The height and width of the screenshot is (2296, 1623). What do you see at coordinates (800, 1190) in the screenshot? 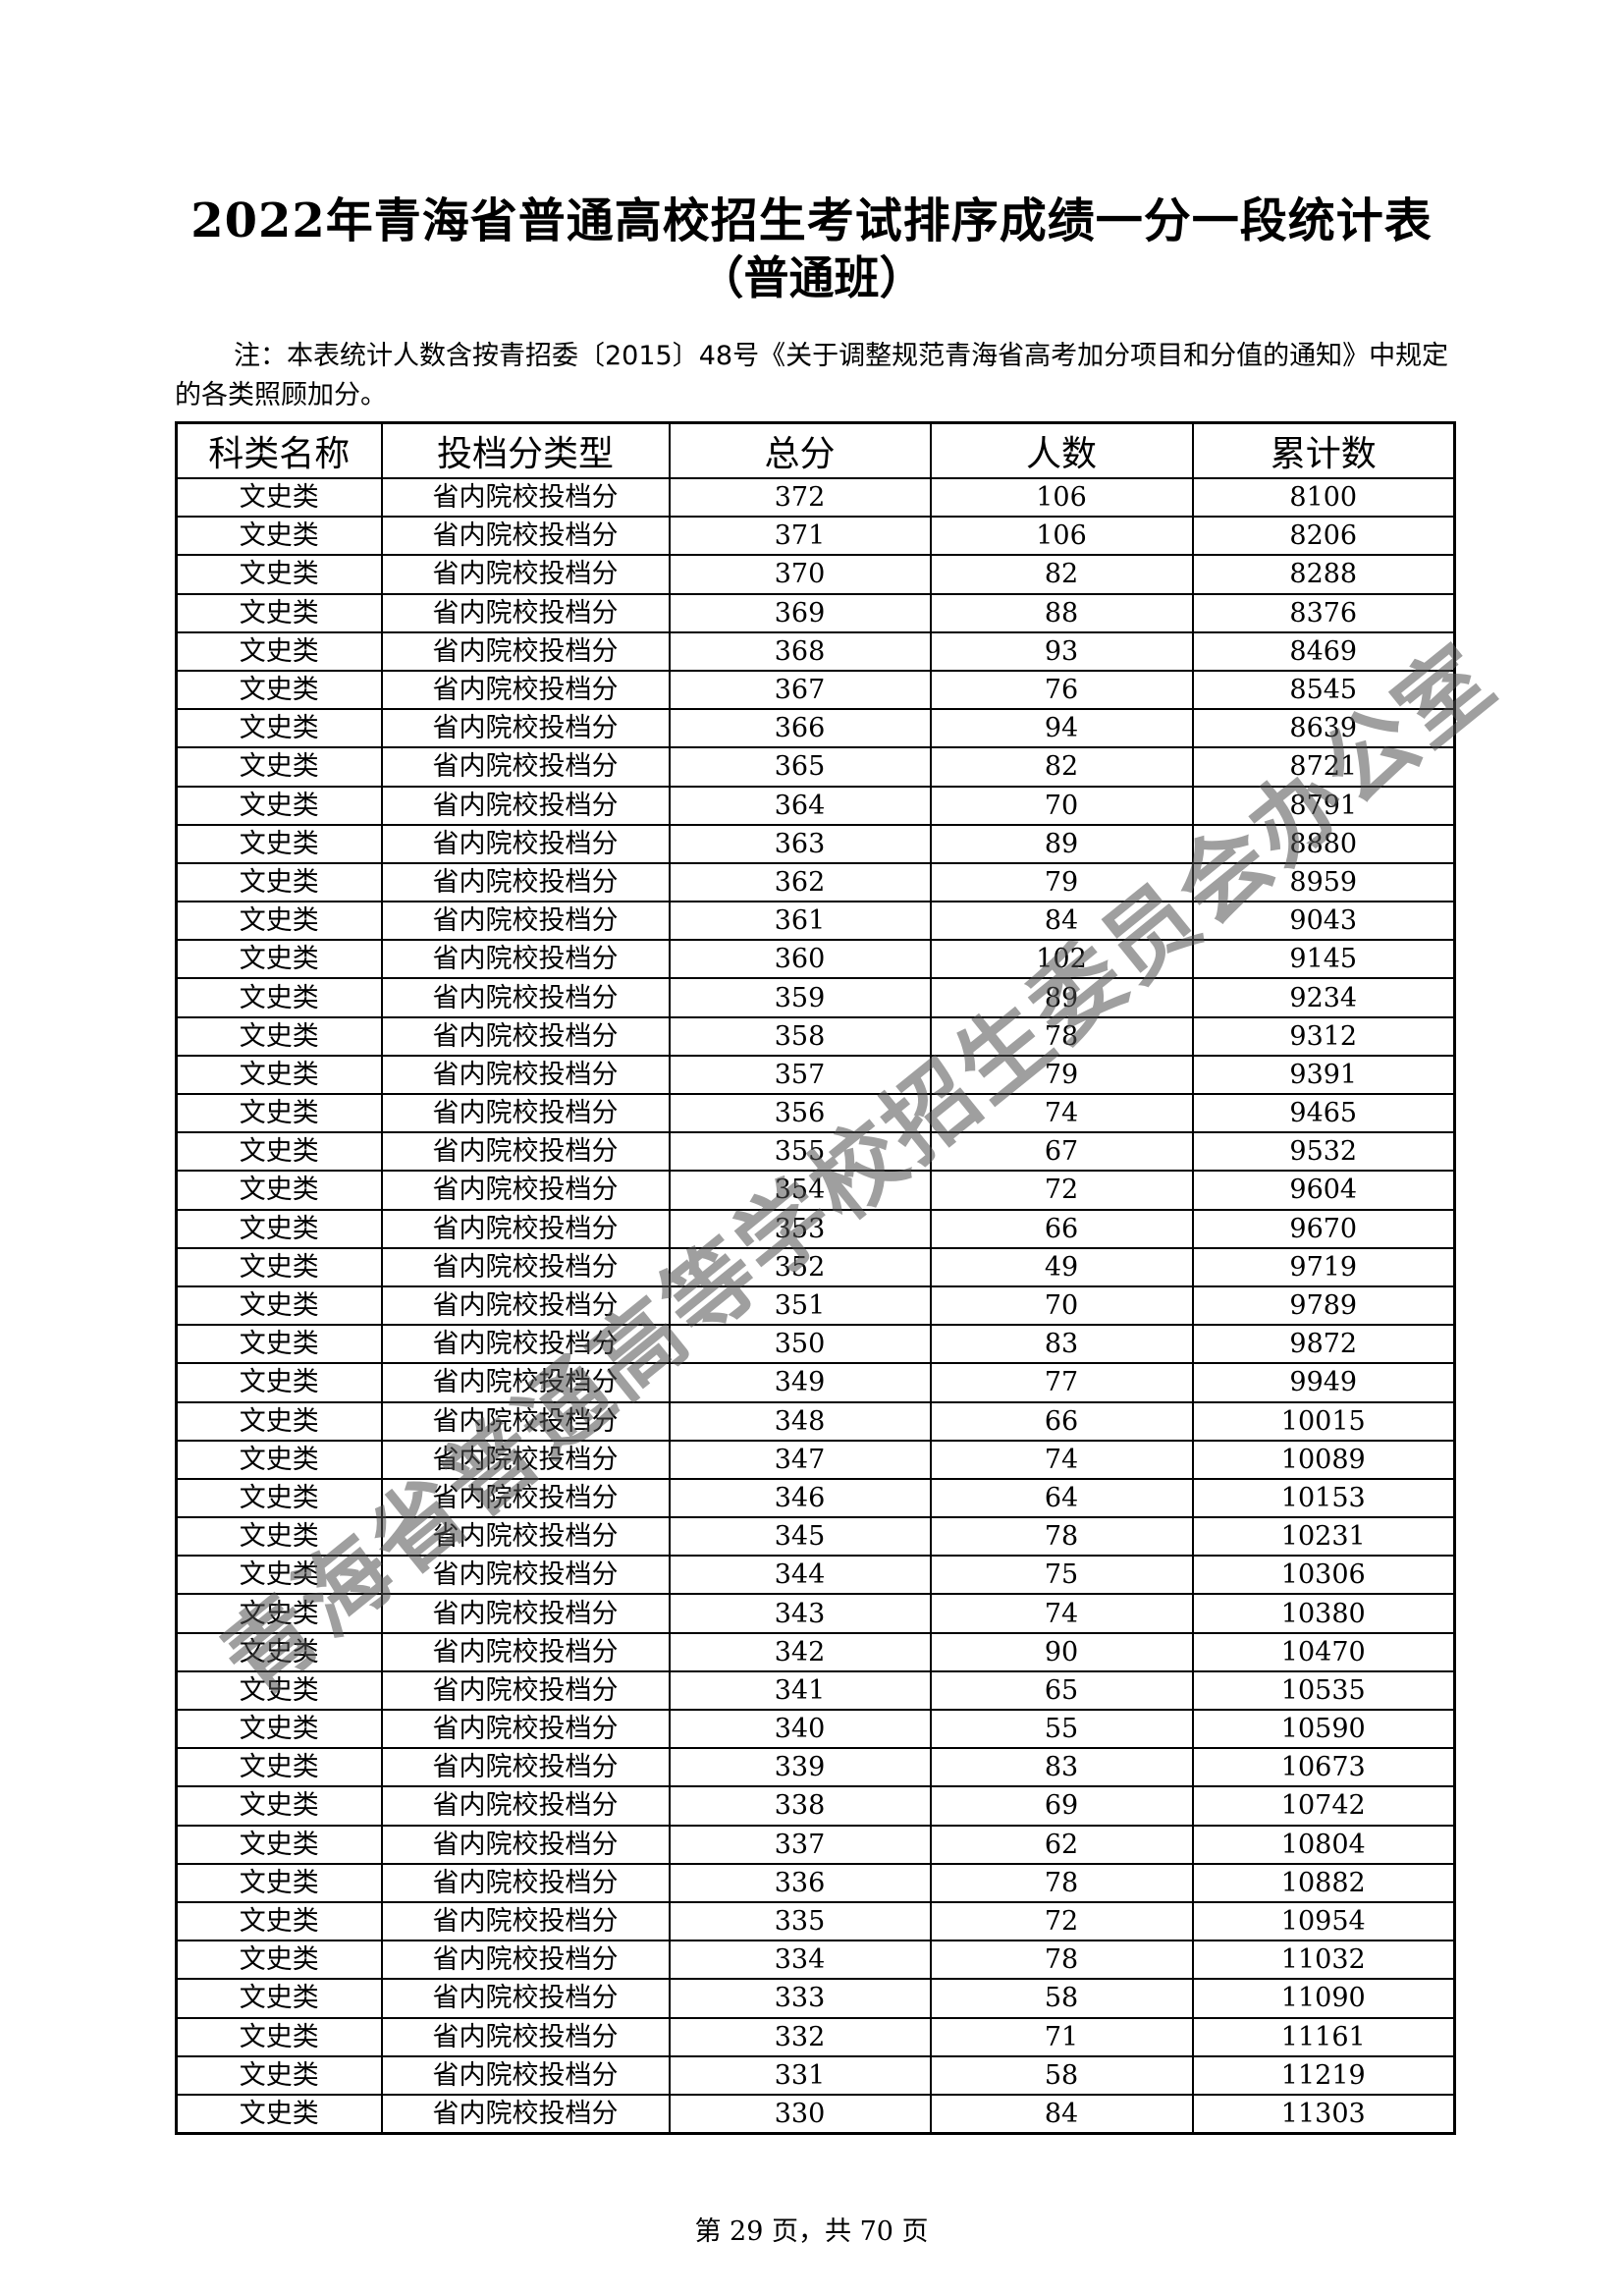
I see `cell-total-score: 354` at bounding box center [800, 1190].